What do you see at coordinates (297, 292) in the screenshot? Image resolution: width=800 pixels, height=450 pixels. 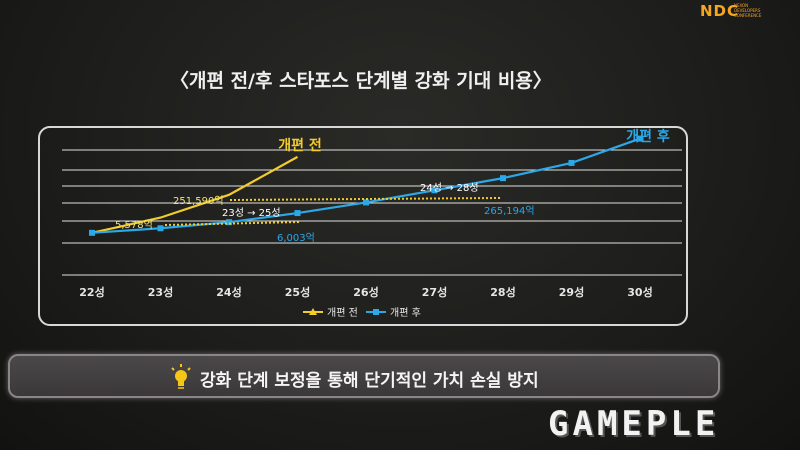 I see `x-tick-label: 25성` at bounding box center [297, 292].